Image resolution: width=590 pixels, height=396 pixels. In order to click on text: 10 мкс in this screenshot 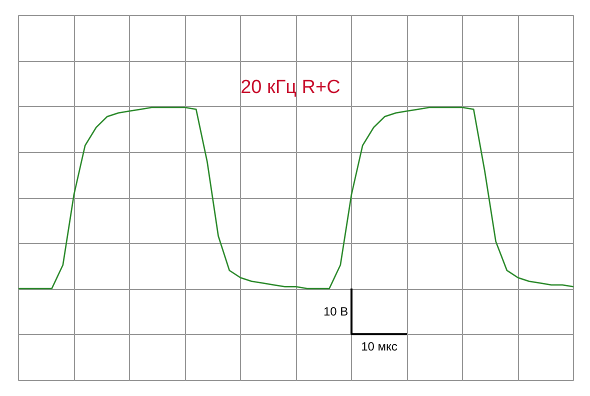, I will do `click(379, 347)`.